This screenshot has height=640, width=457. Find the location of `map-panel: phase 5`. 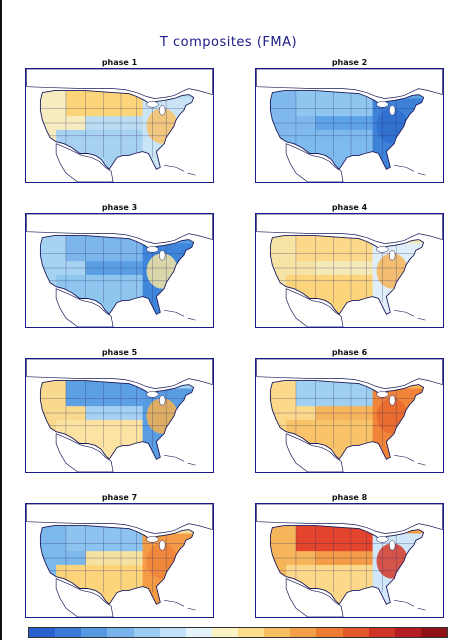

map-panel: phase 5 is located at coordinates (119, 410).